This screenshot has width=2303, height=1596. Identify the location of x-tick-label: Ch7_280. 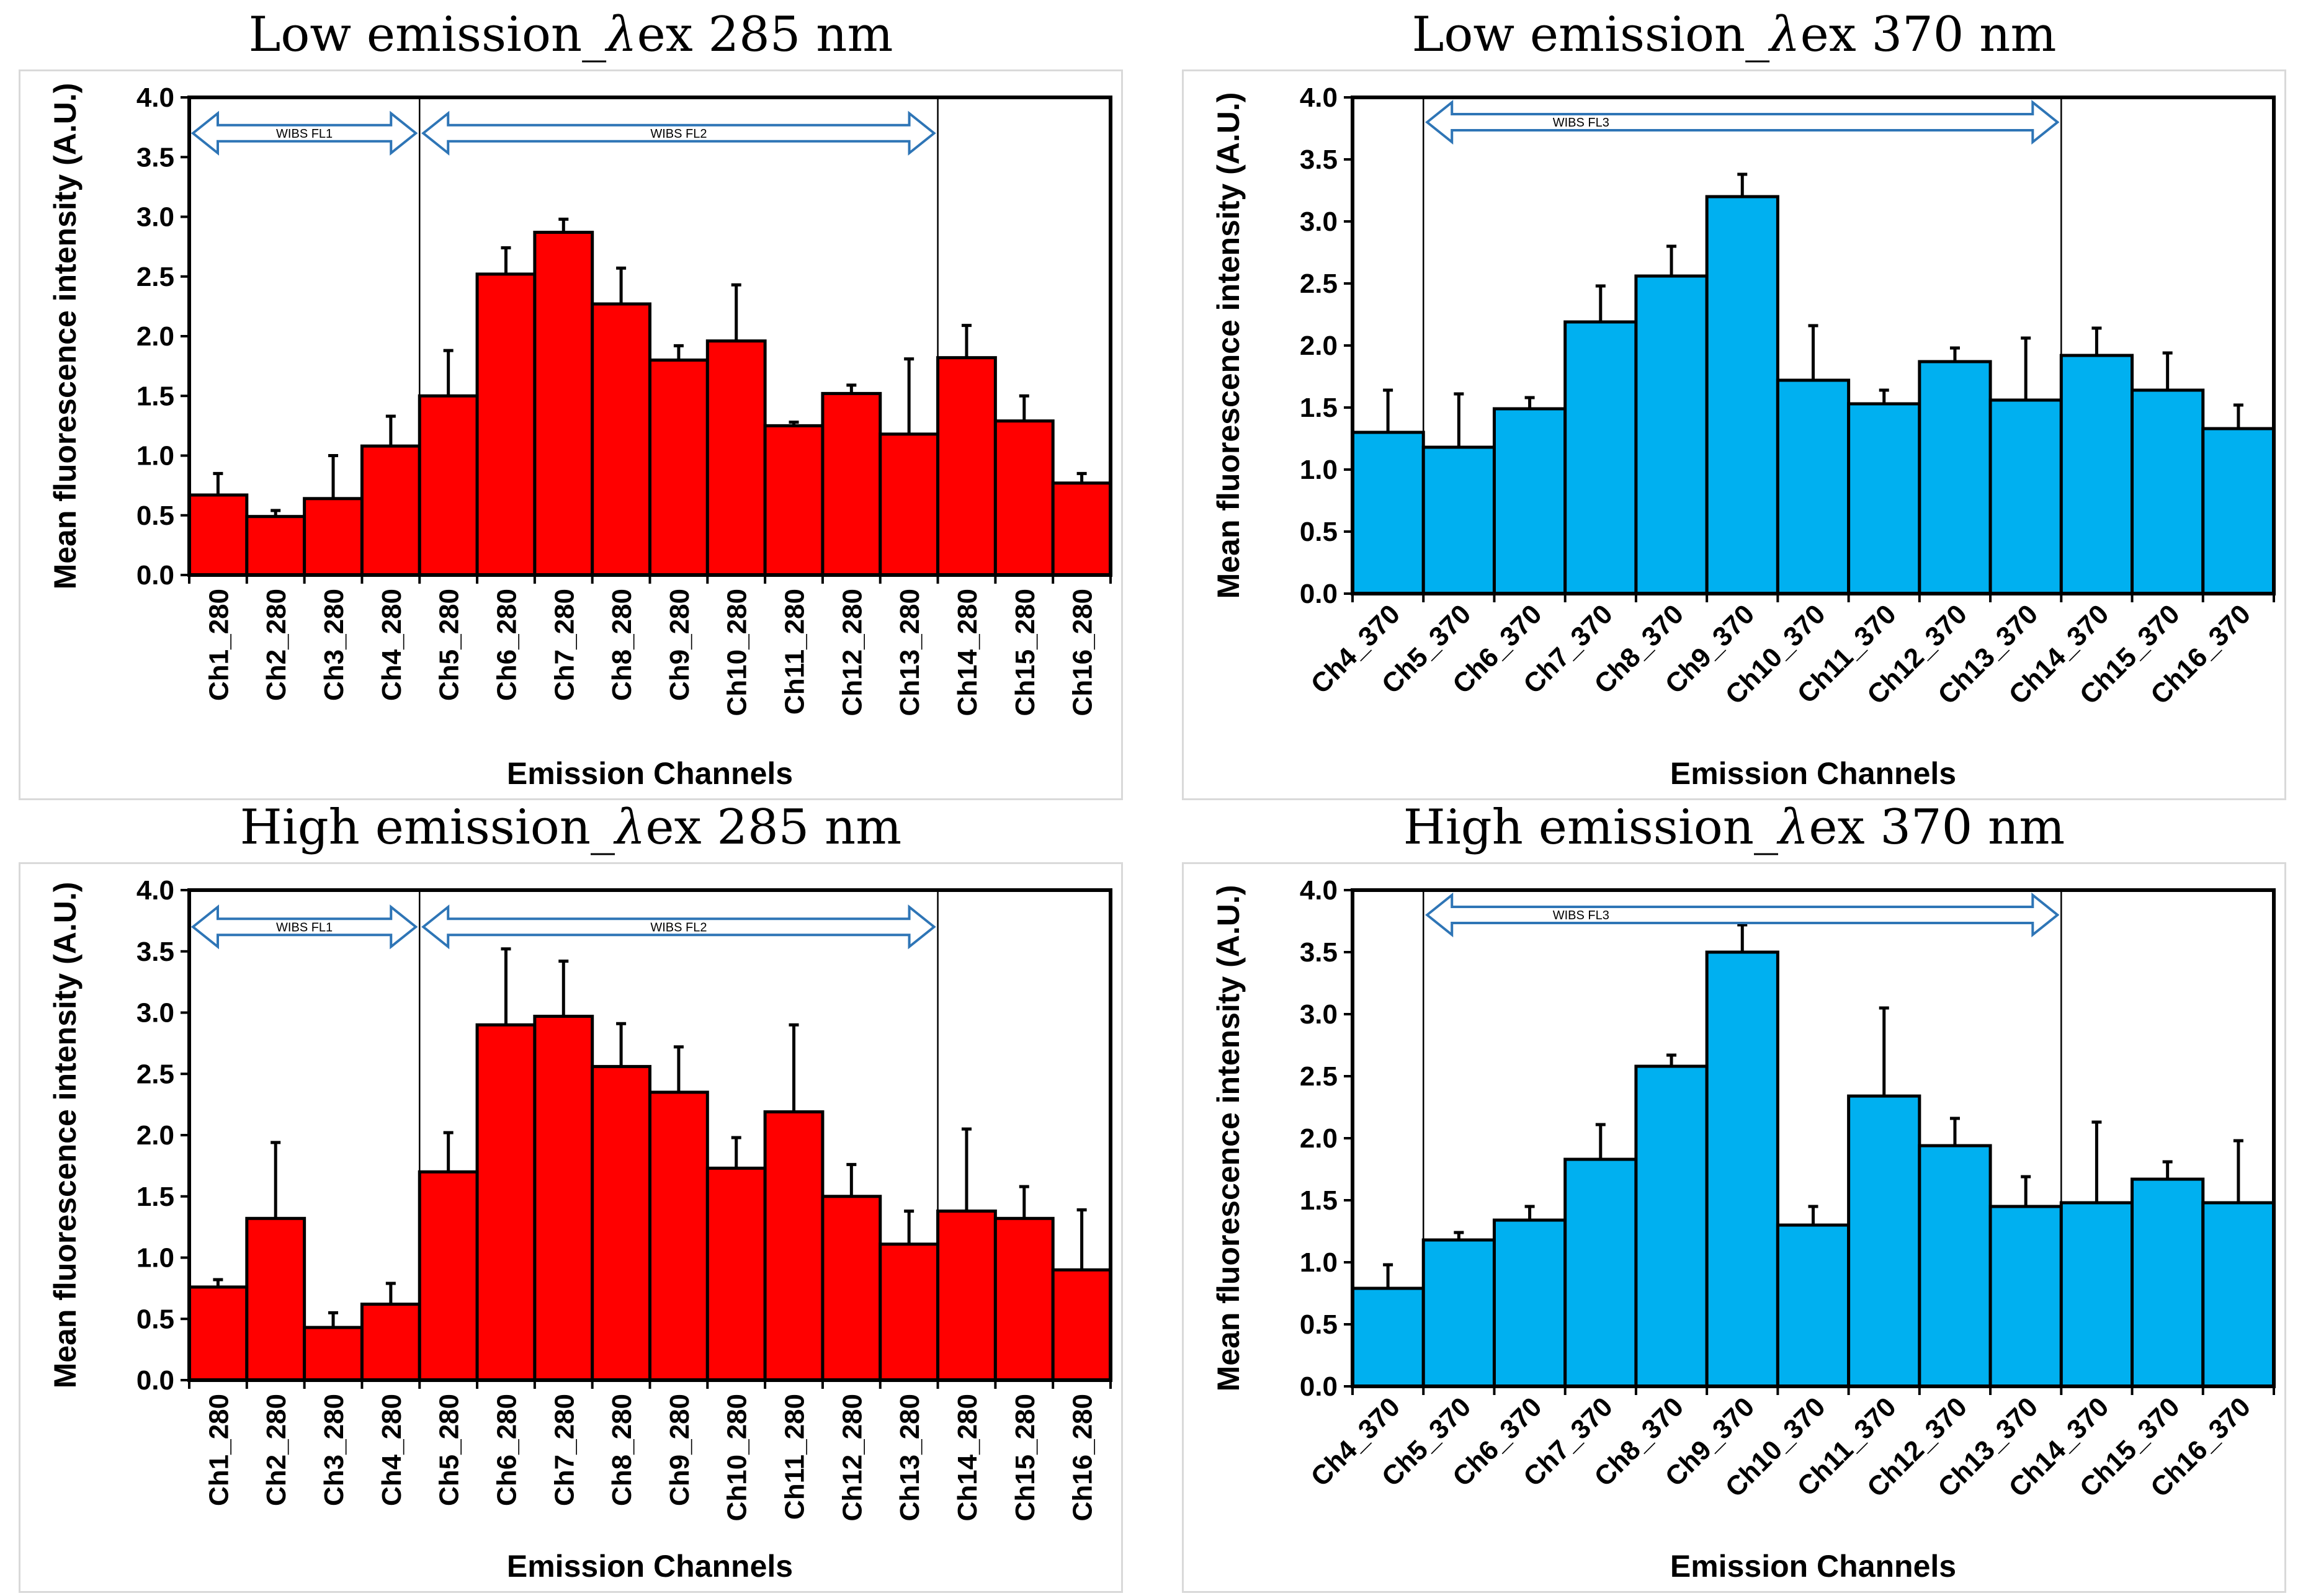
(564, 645).